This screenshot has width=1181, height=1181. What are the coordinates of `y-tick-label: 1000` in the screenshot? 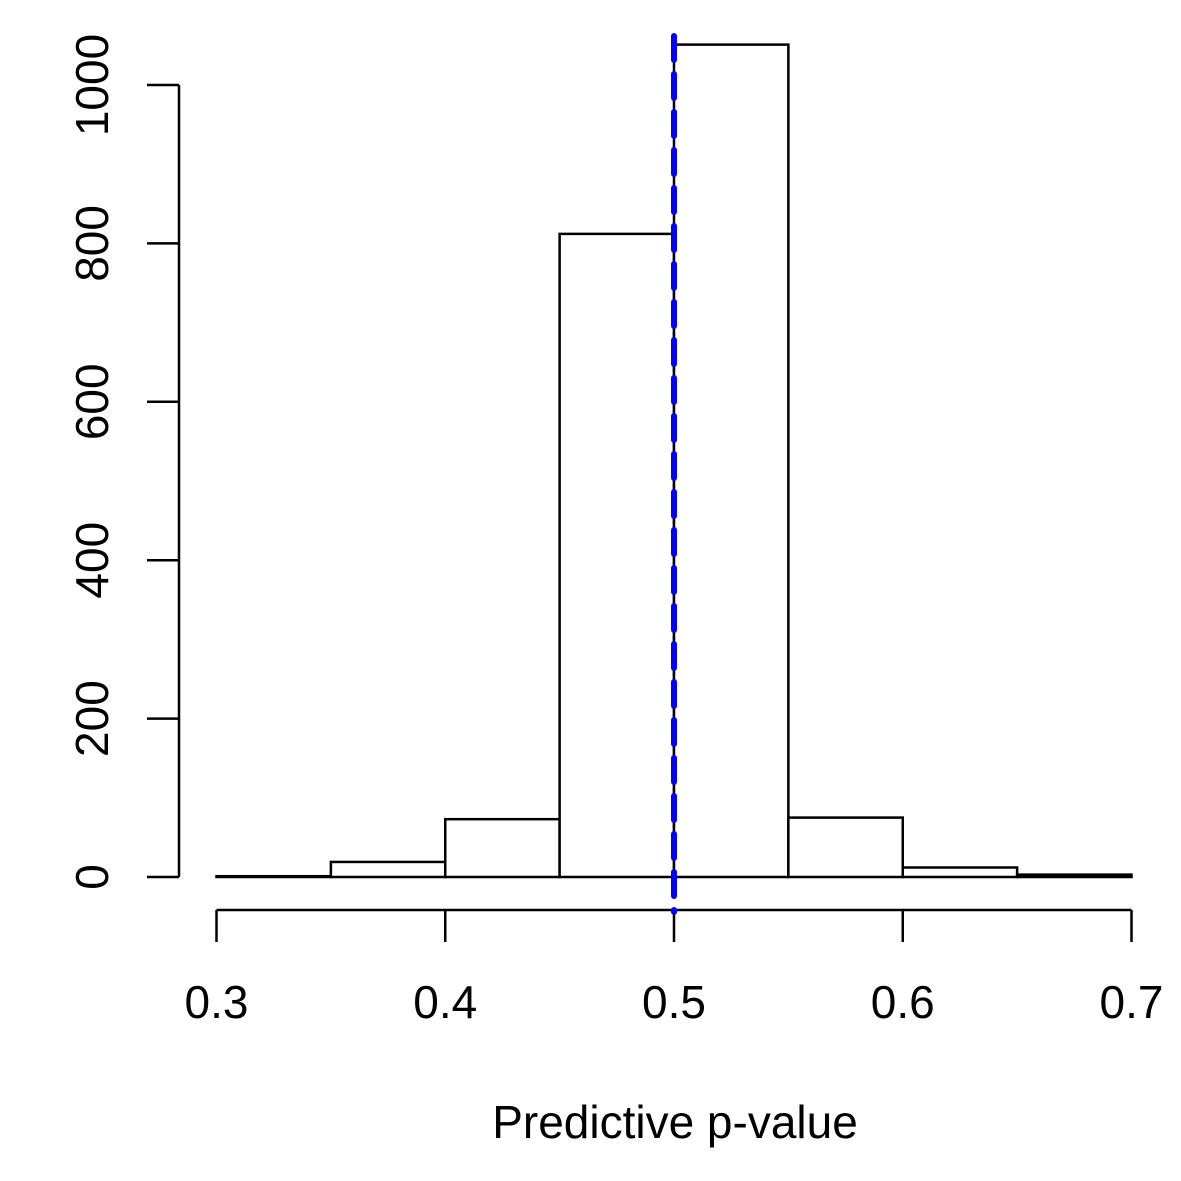 It's located at (92, 85).